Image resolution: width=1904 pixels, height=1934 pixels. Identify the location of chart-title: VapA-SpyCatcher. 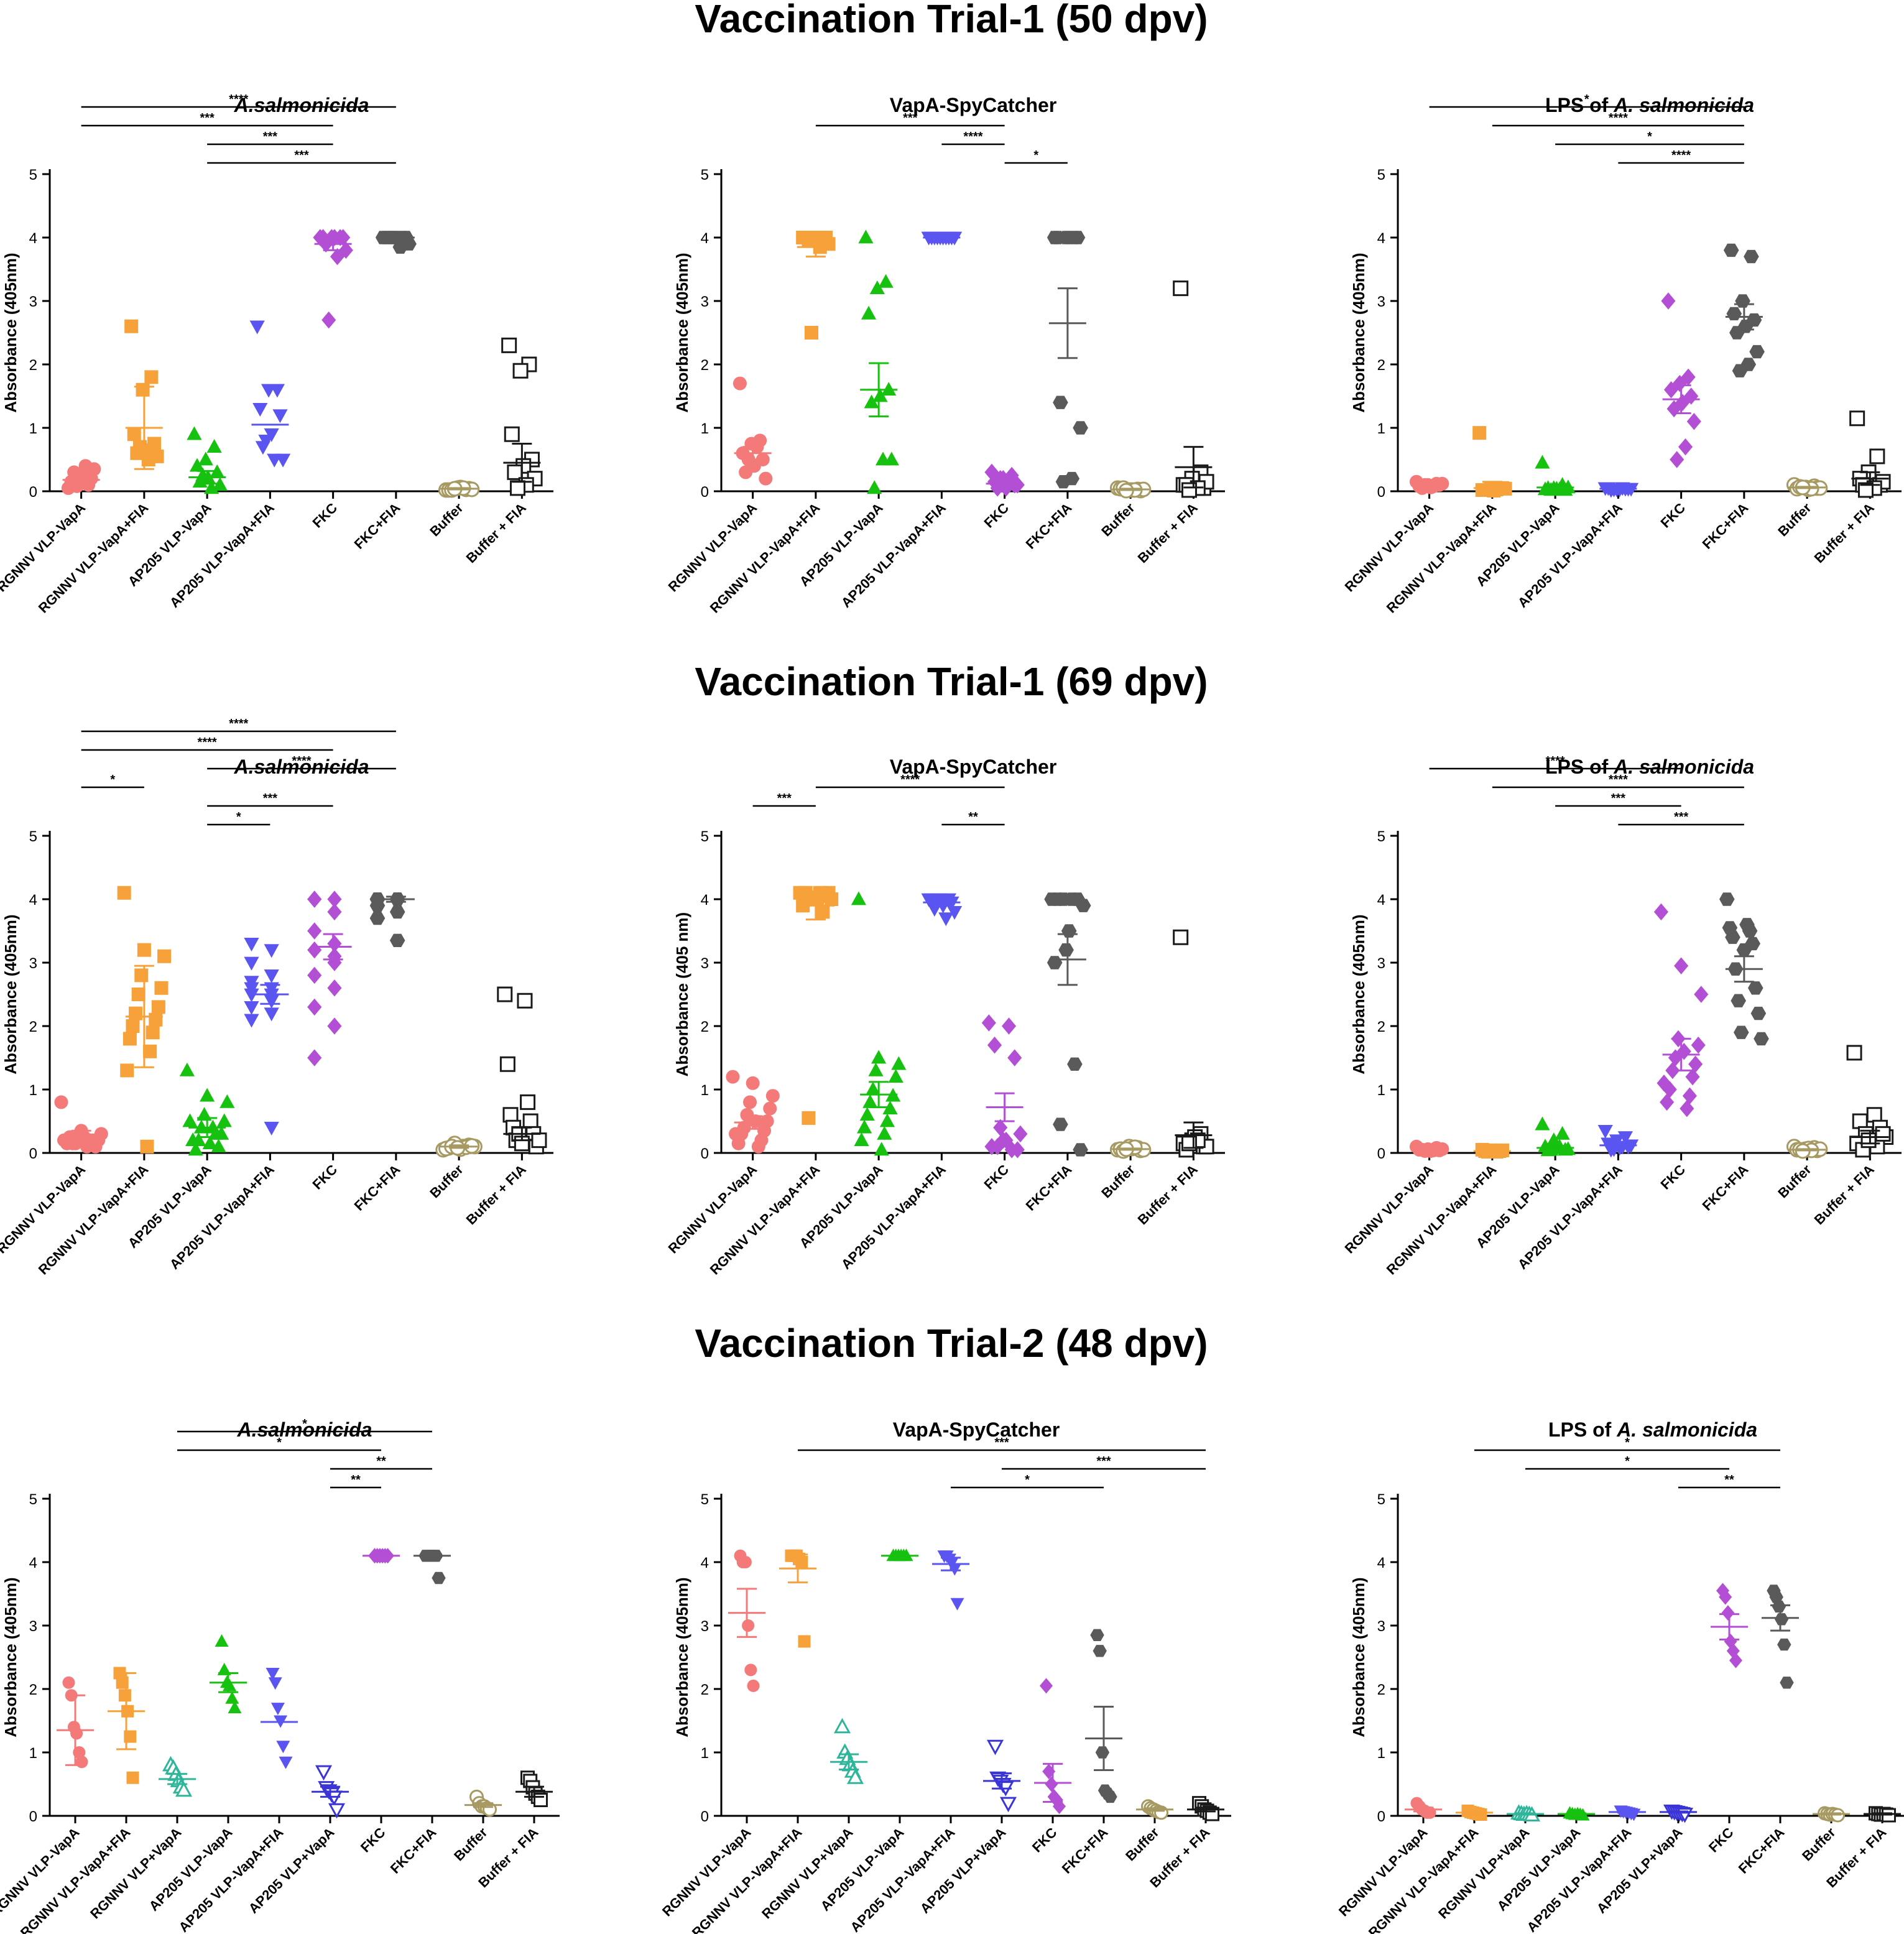
(973, 105).